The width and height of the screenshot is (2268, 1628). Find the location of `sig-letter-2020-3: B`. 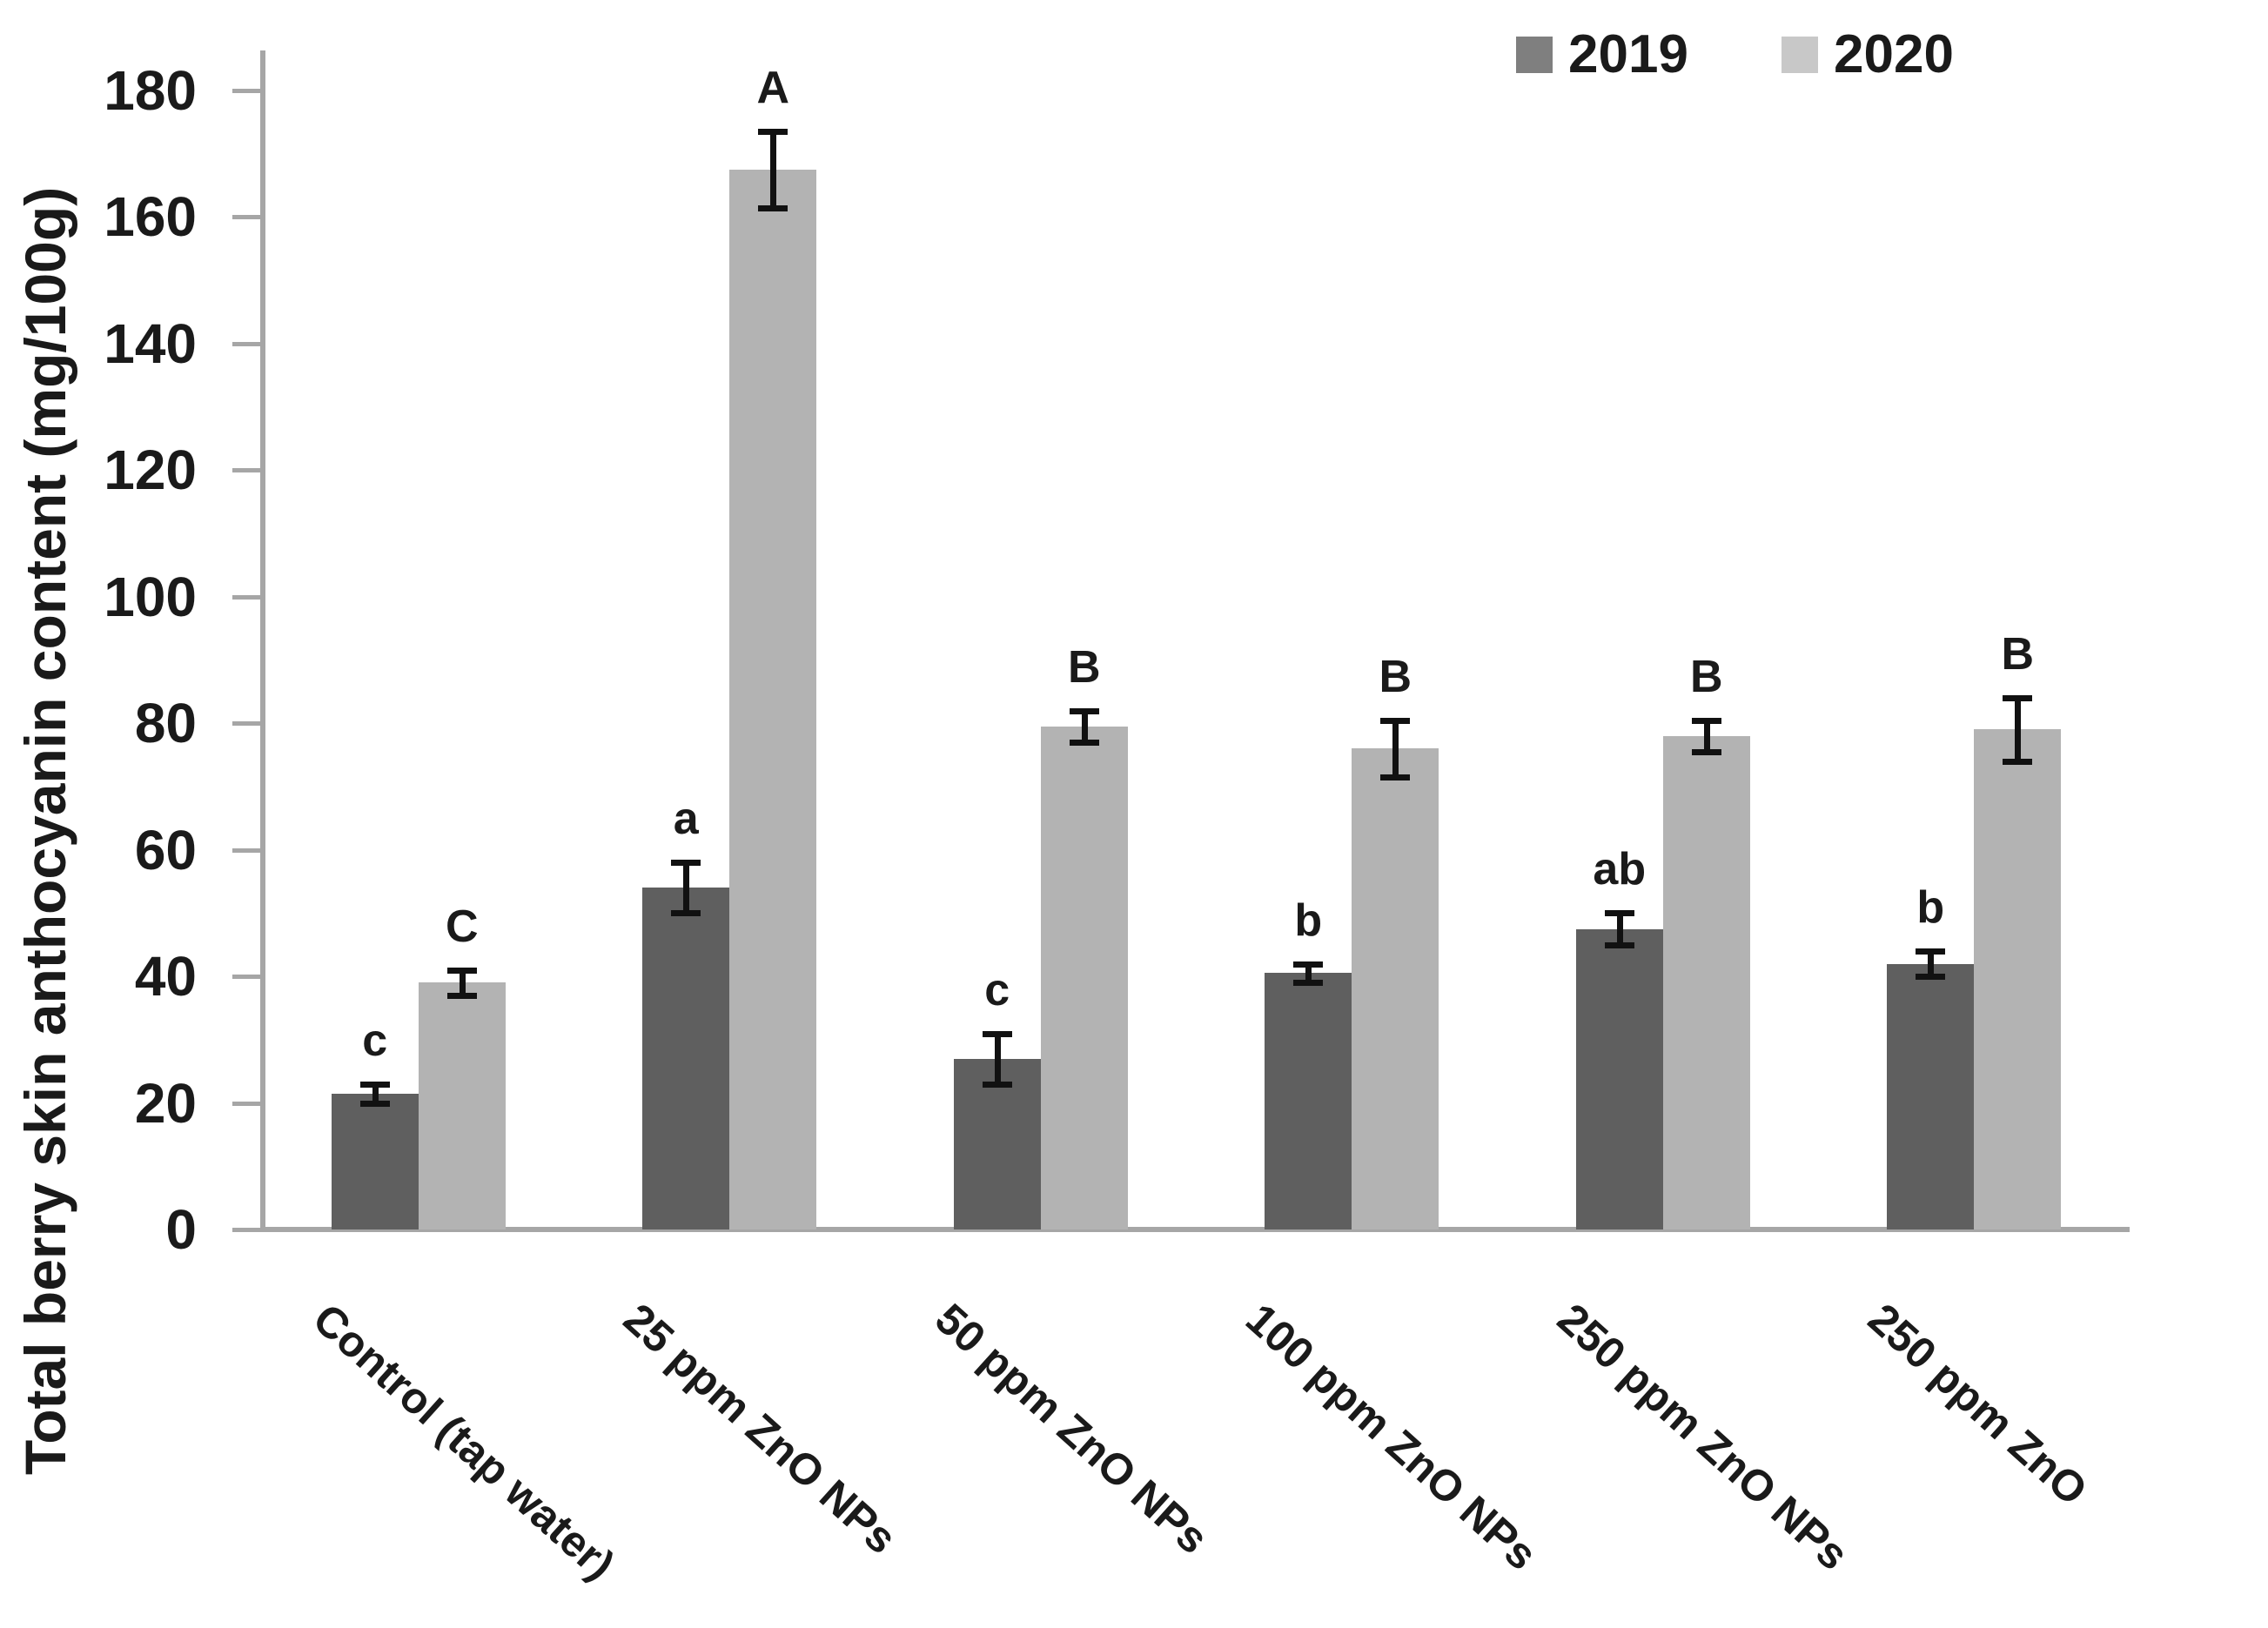

sig-letter-2020-3: B is located at coordinates (1395, 676).